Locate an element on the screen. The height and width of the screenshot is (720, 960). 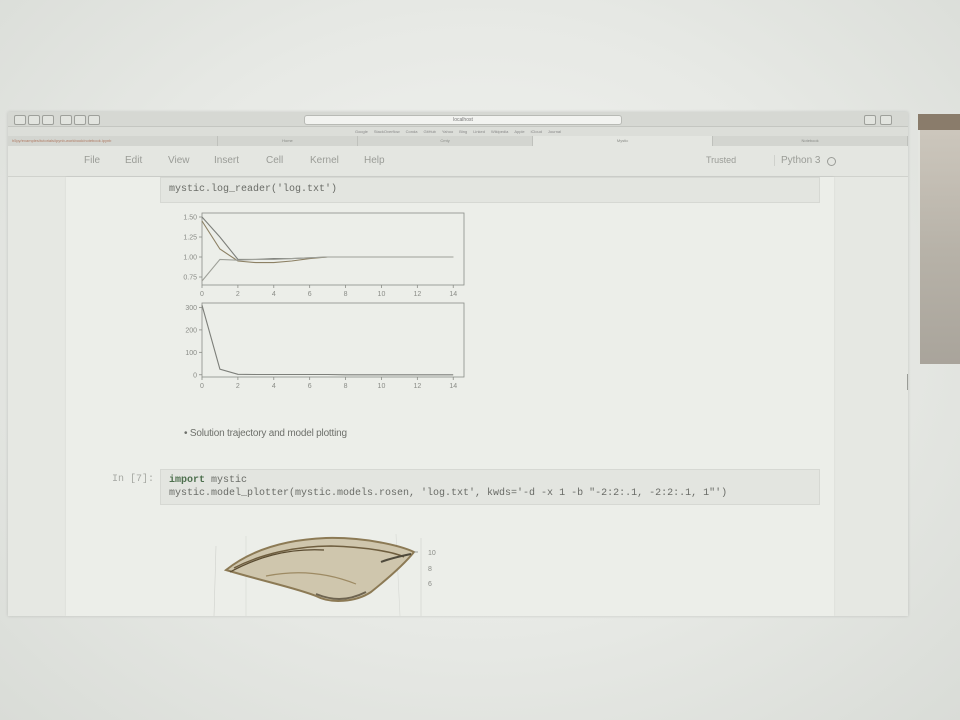
bookmark-item: GitHub is located at coordinates (429, 131).